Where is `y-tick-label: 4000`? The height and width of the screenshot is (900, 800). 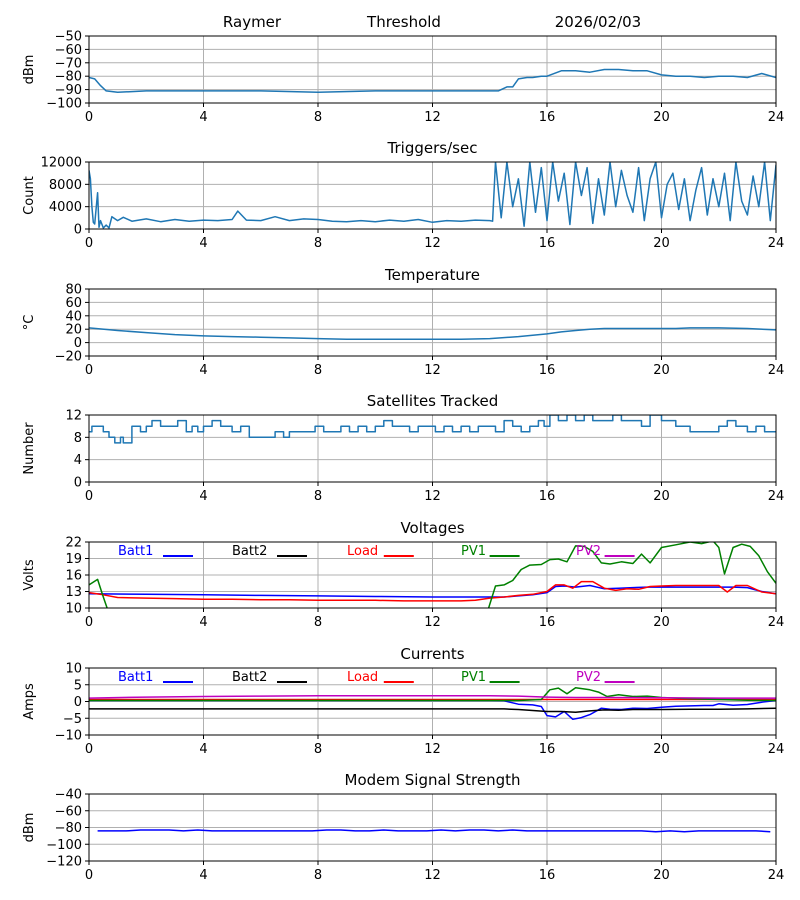 y-tick-label: 4000 is located at coordinates (65, 207).